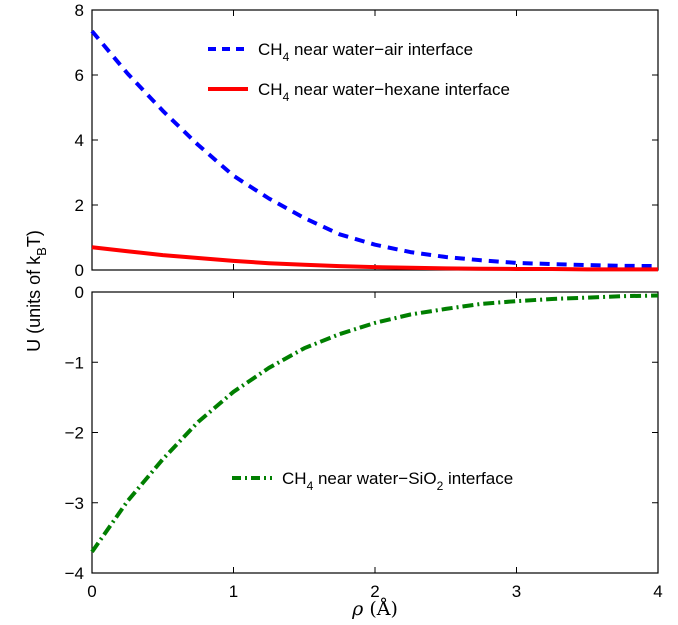 The image size is (678, 625). What do you see at coordinates (74, 503) in the screenshot?
I see `y-tick-label: −3` at bounding box center [74, 503].